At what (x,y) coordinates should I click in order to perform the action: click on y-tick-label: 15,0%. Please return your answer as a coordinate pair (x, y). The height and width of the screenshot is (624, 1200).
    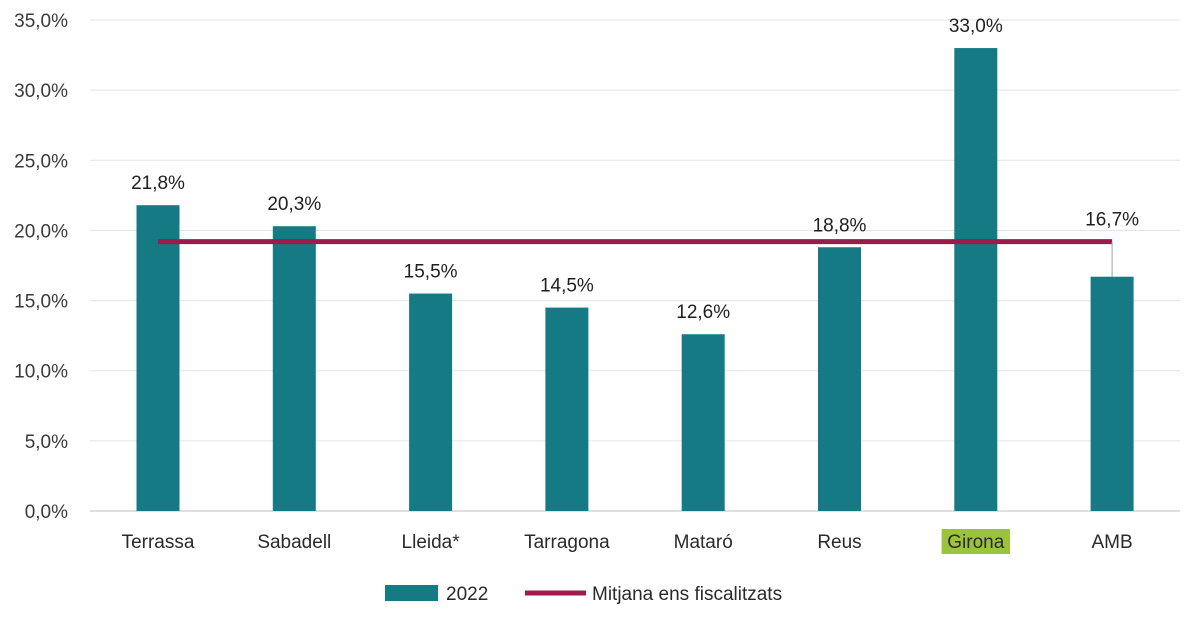
    Looking at the image, I should click on (41, 302).